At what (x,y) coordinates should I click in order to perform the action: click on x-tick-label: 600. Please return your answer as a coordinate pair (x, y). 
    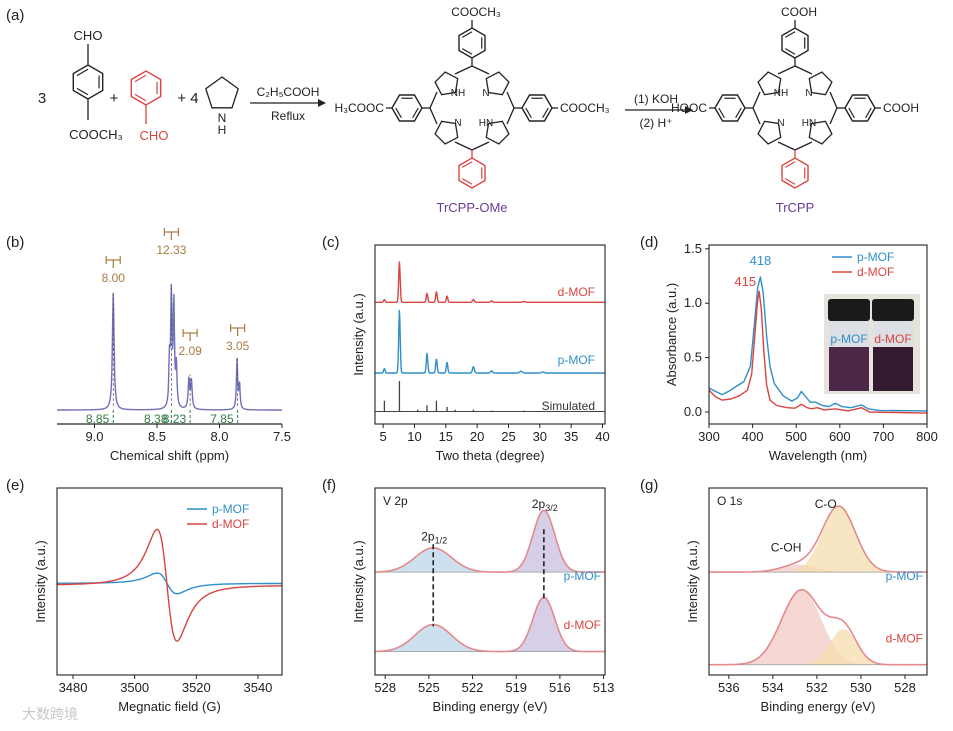
    Looking at the image, I should click on (840, 436).